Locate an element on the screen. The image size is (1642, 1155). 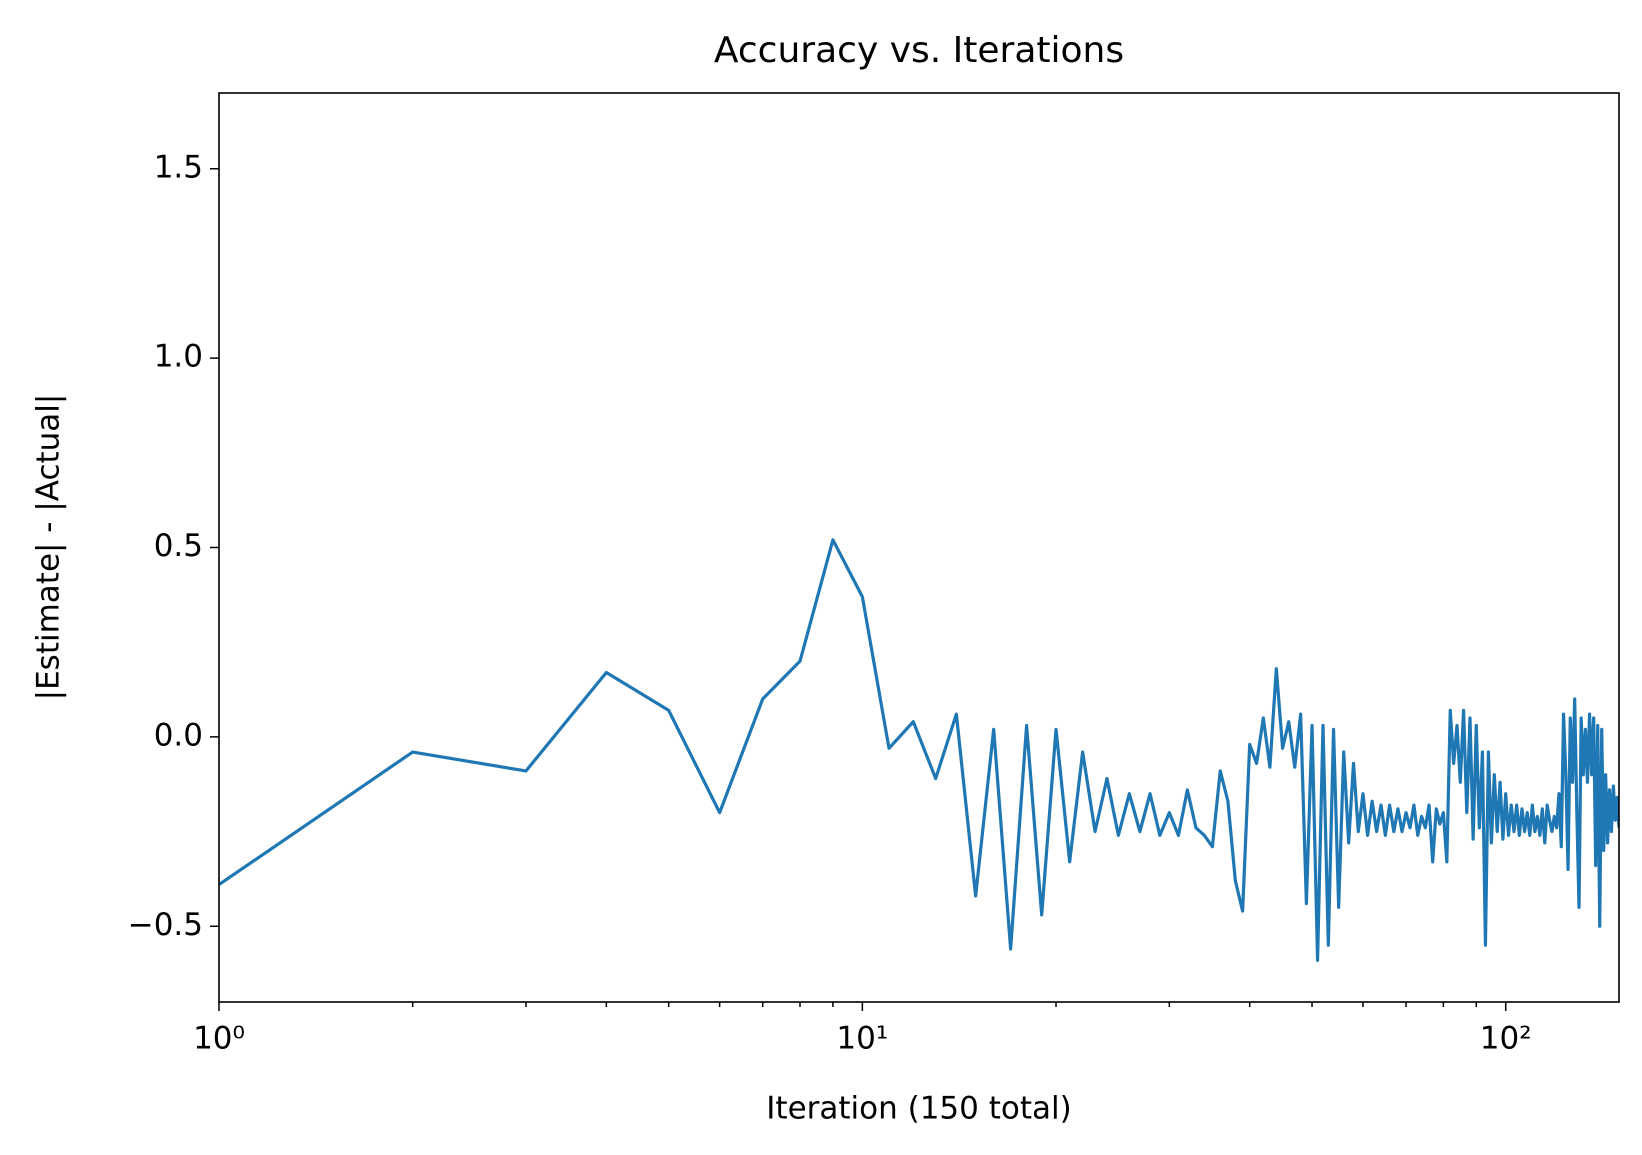
chart-title: Accuracy vs. Iterations is located at coordinates (919, 50).